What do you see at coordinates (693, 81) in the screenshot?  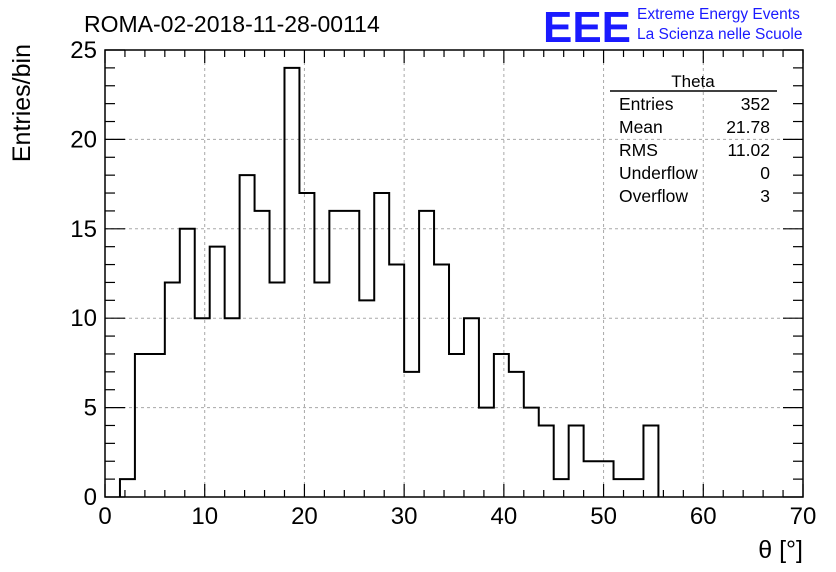 I see `stats-title: Theta` at bounding box center [693, 81].